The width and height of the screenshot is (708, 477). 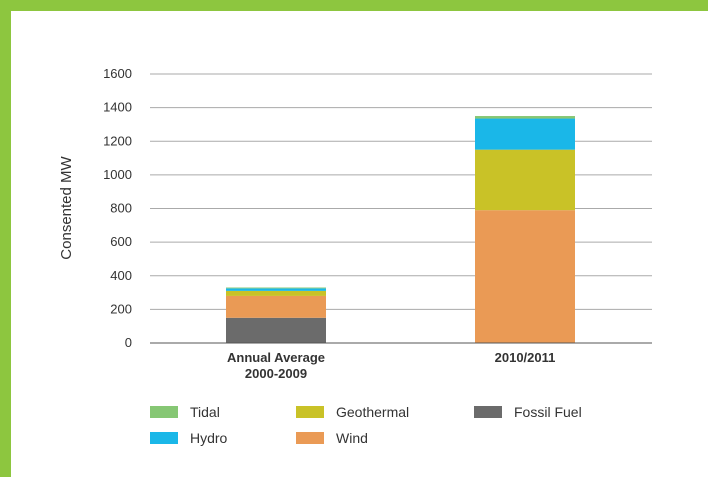 I want to click on legend-label: Wind, so click(x=352, y=438).